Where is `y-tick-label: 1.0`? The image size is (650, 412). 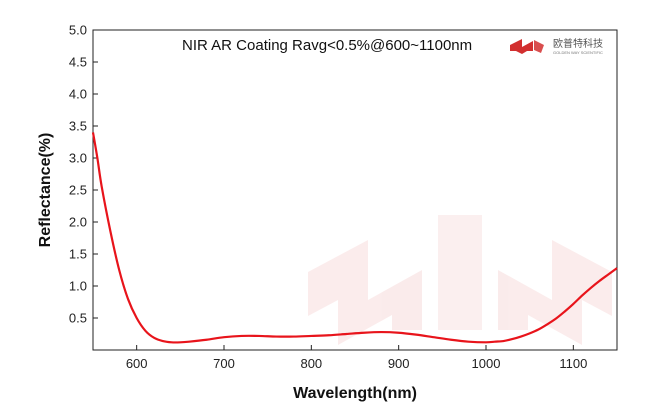 y-tick-label: 1.0 is located at coordinates (78, 286).